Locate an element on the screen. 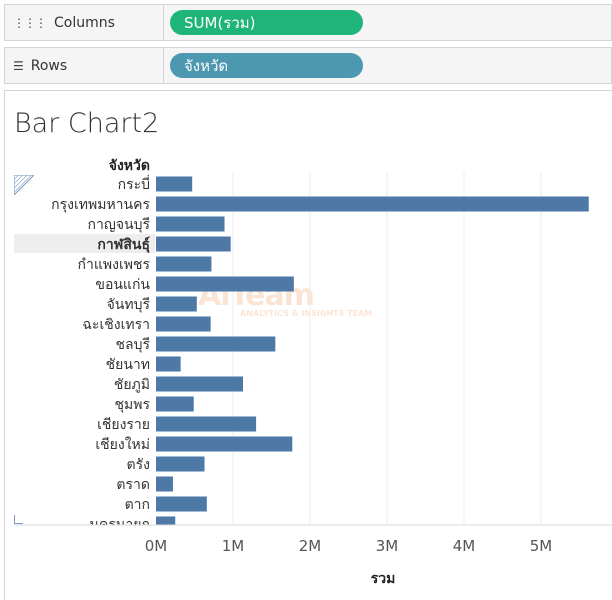  category-label: กรุงเทพมหานคร is located at coordinates (100, 205).